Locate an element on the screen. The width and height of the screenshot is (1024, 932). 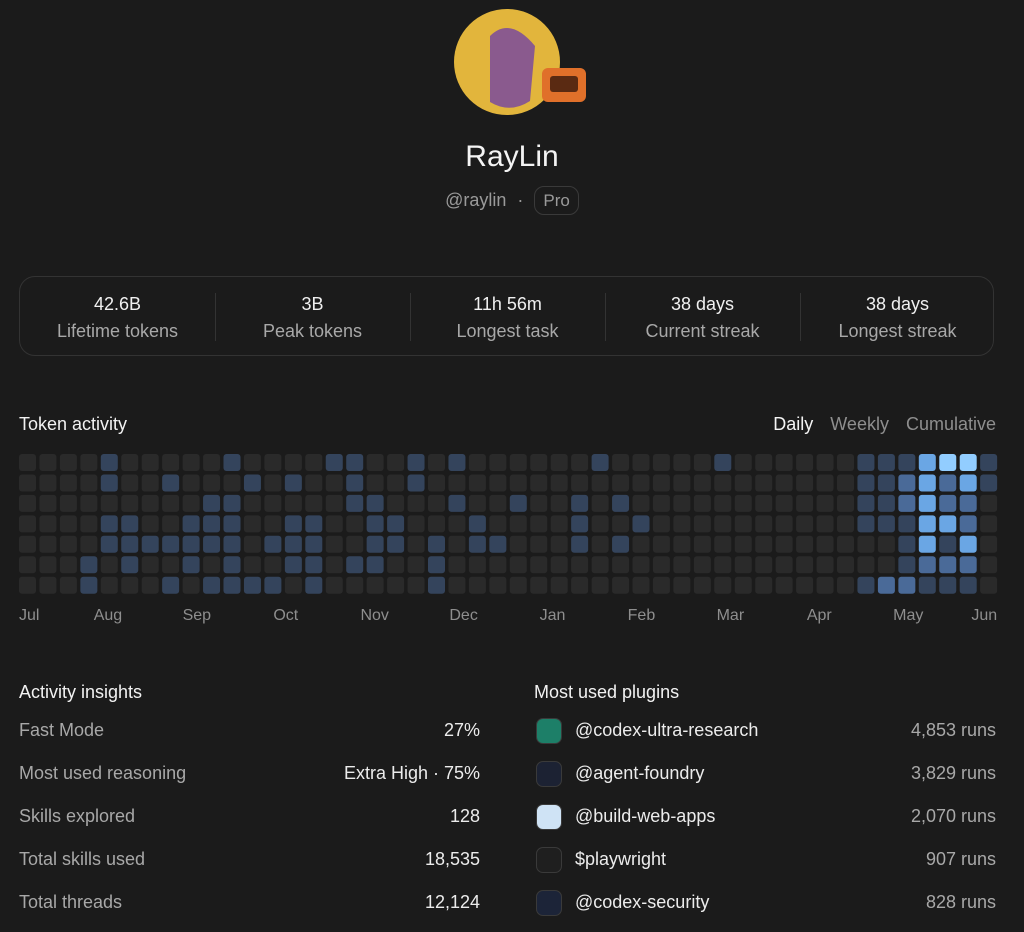
plugin-name: @agent-foundry is located at coordinates (640, 773).